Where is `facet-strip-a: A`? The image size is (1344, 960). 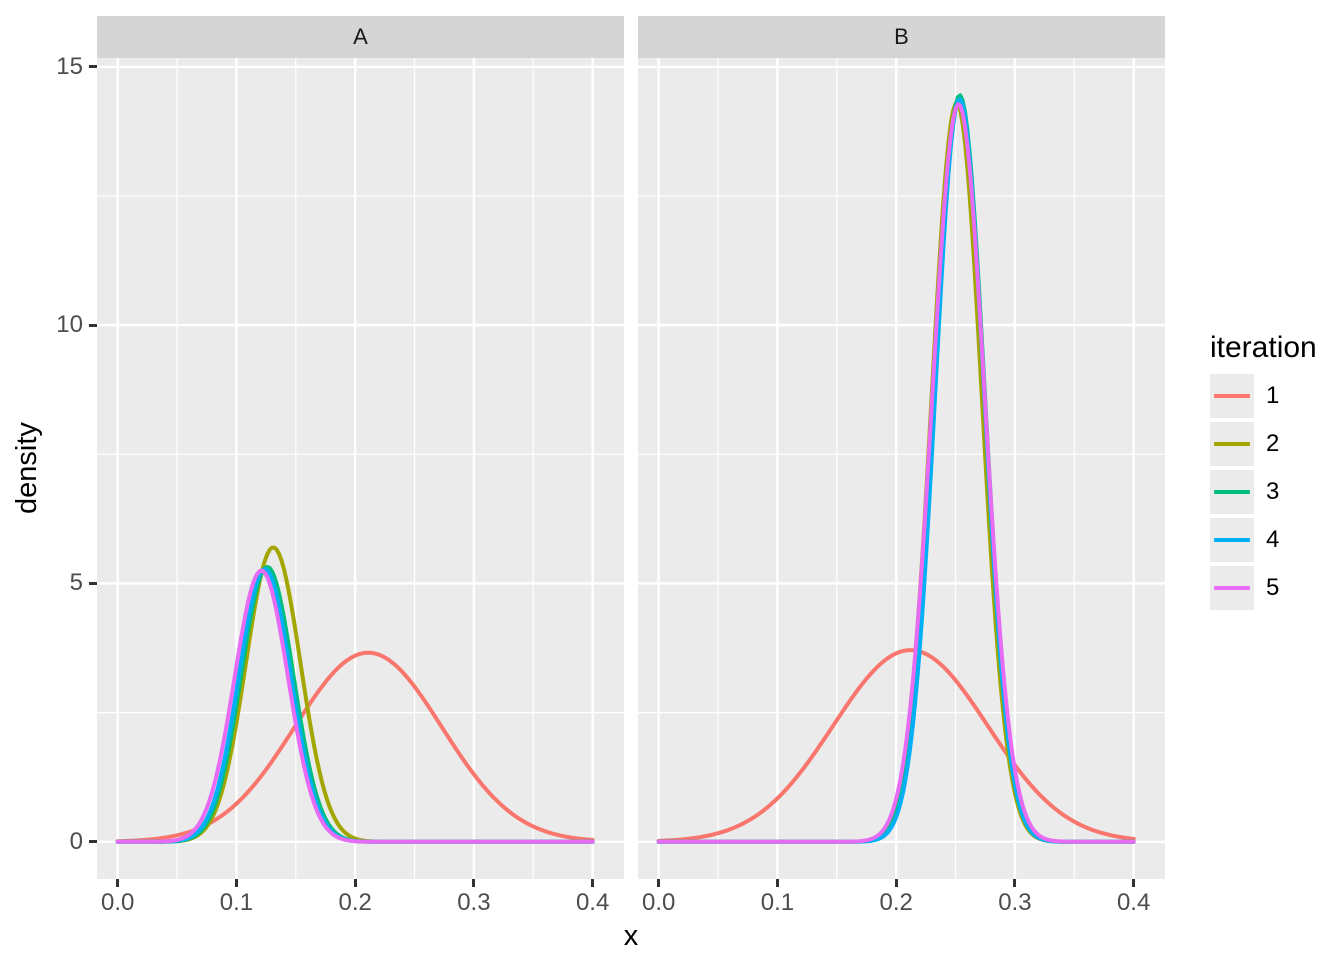 facet-strip-a: A is located at coordinates (360, 37).